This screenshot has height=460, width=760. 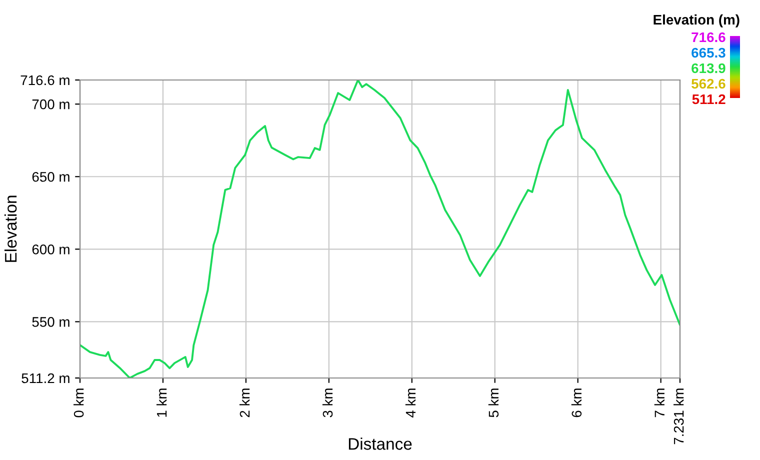 What do you see at coordinates (46, 378) in the screenshot?
I see `y-tick-label: 511.2 m` at bounding box center [46, 378].